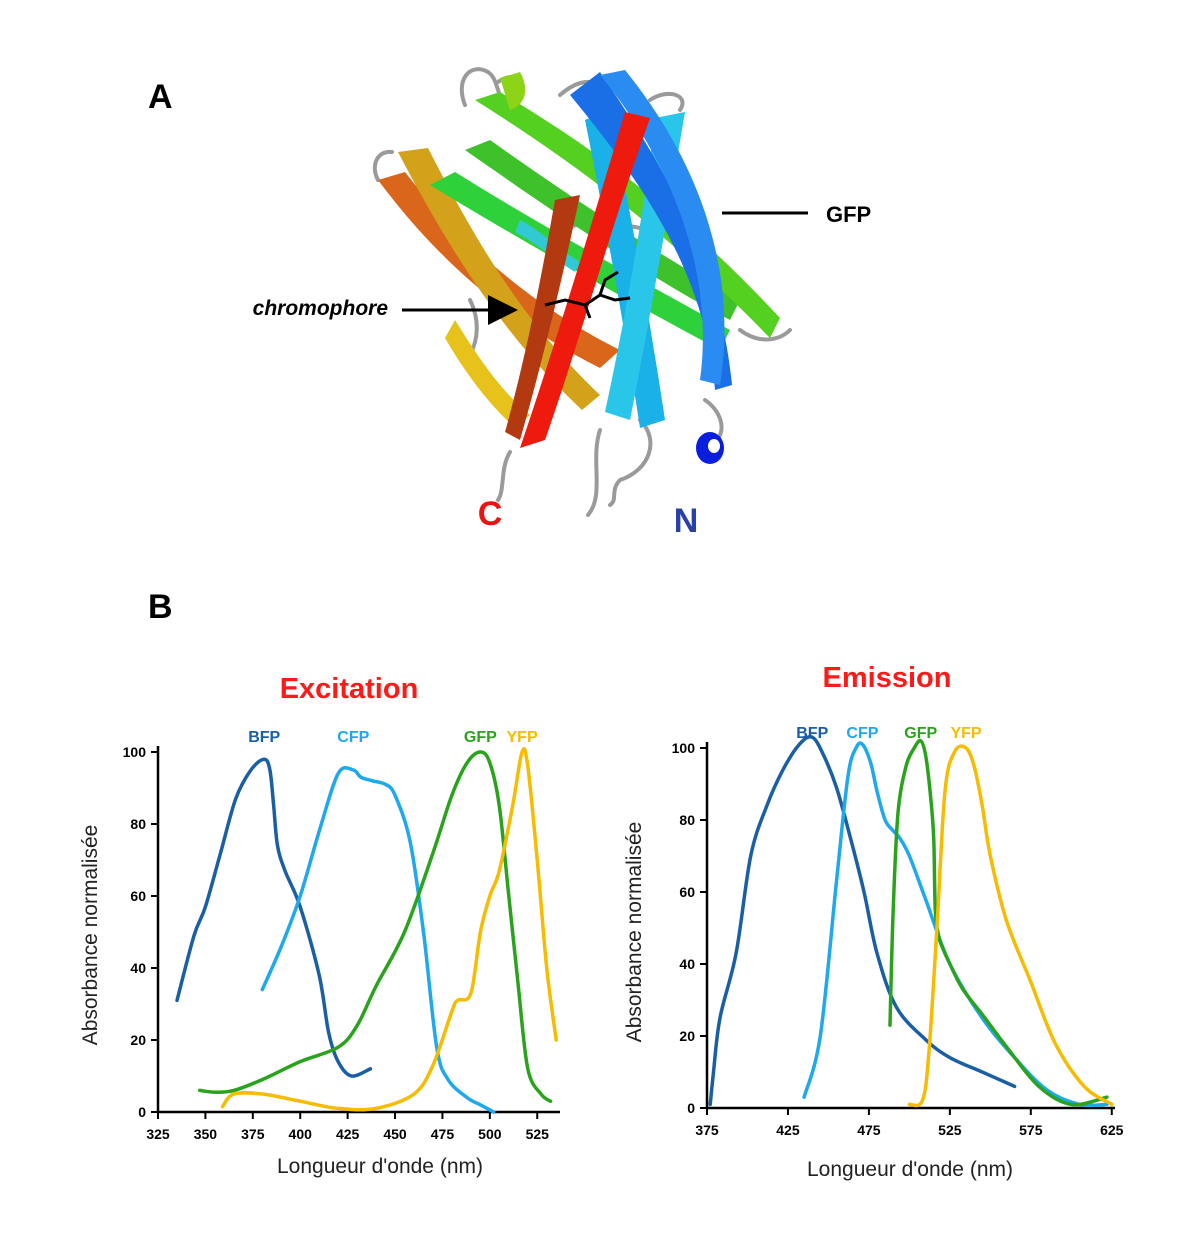 This screenshot has width=1200, height=1250. Describe the element at coordinates (687, 964) in the screenshot. I see `emission-y-tick-label: 40` at that location.